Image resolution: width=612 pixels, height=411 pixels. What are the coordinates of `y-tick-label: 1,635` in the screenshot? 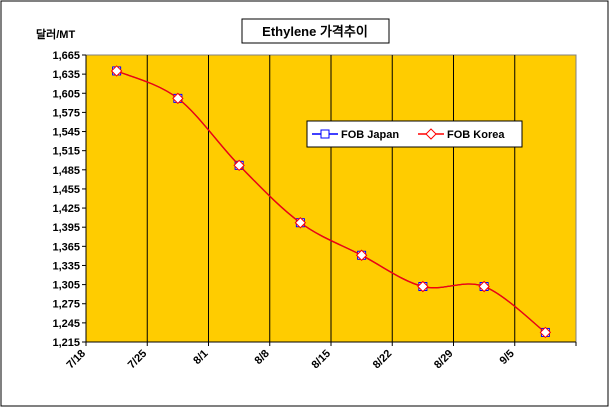 It's located at (66, 75).